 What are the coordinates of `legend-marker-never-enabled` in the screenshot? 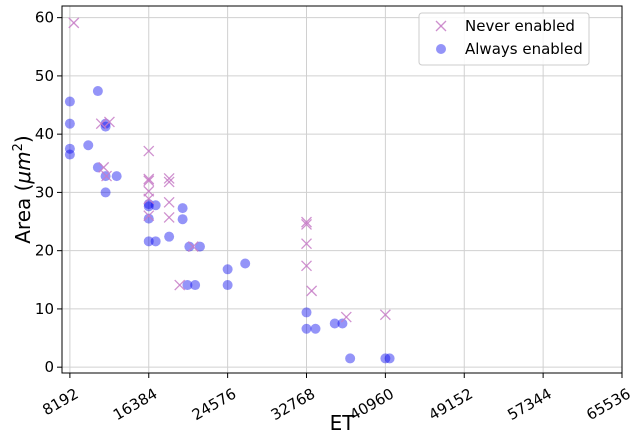 It's located at (441, 26).